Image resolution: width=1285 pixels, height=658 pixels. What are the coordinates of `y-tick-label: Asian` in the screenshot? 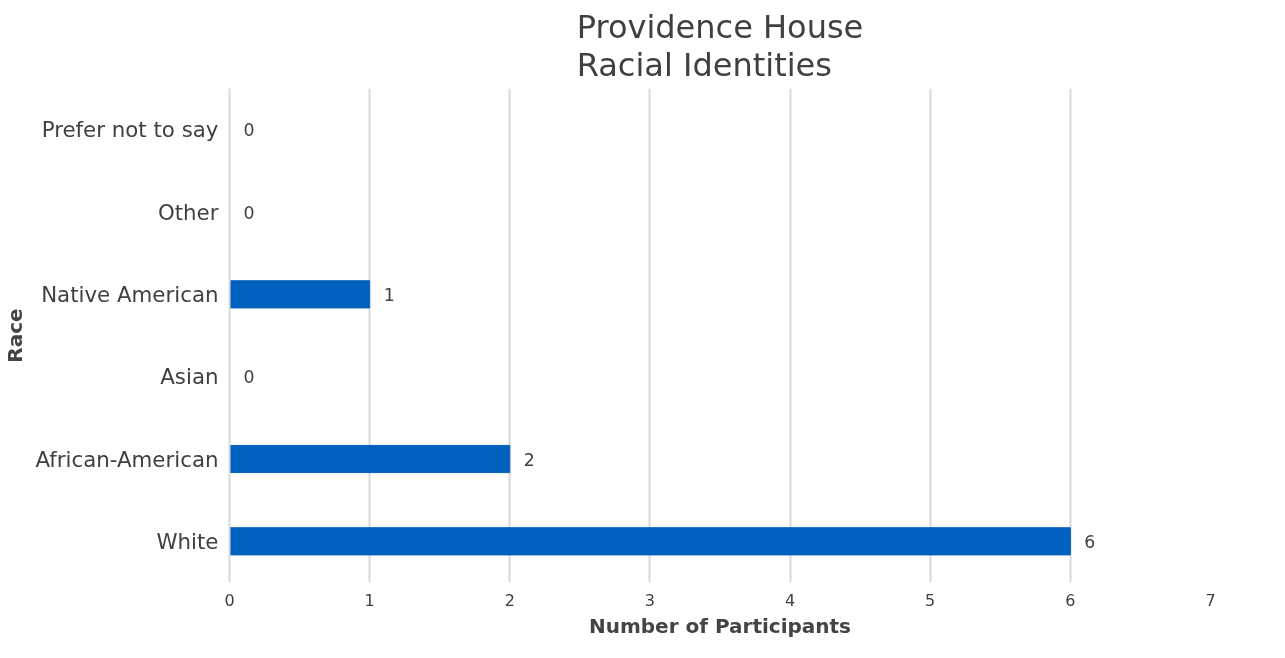 It's located at (189, 377).